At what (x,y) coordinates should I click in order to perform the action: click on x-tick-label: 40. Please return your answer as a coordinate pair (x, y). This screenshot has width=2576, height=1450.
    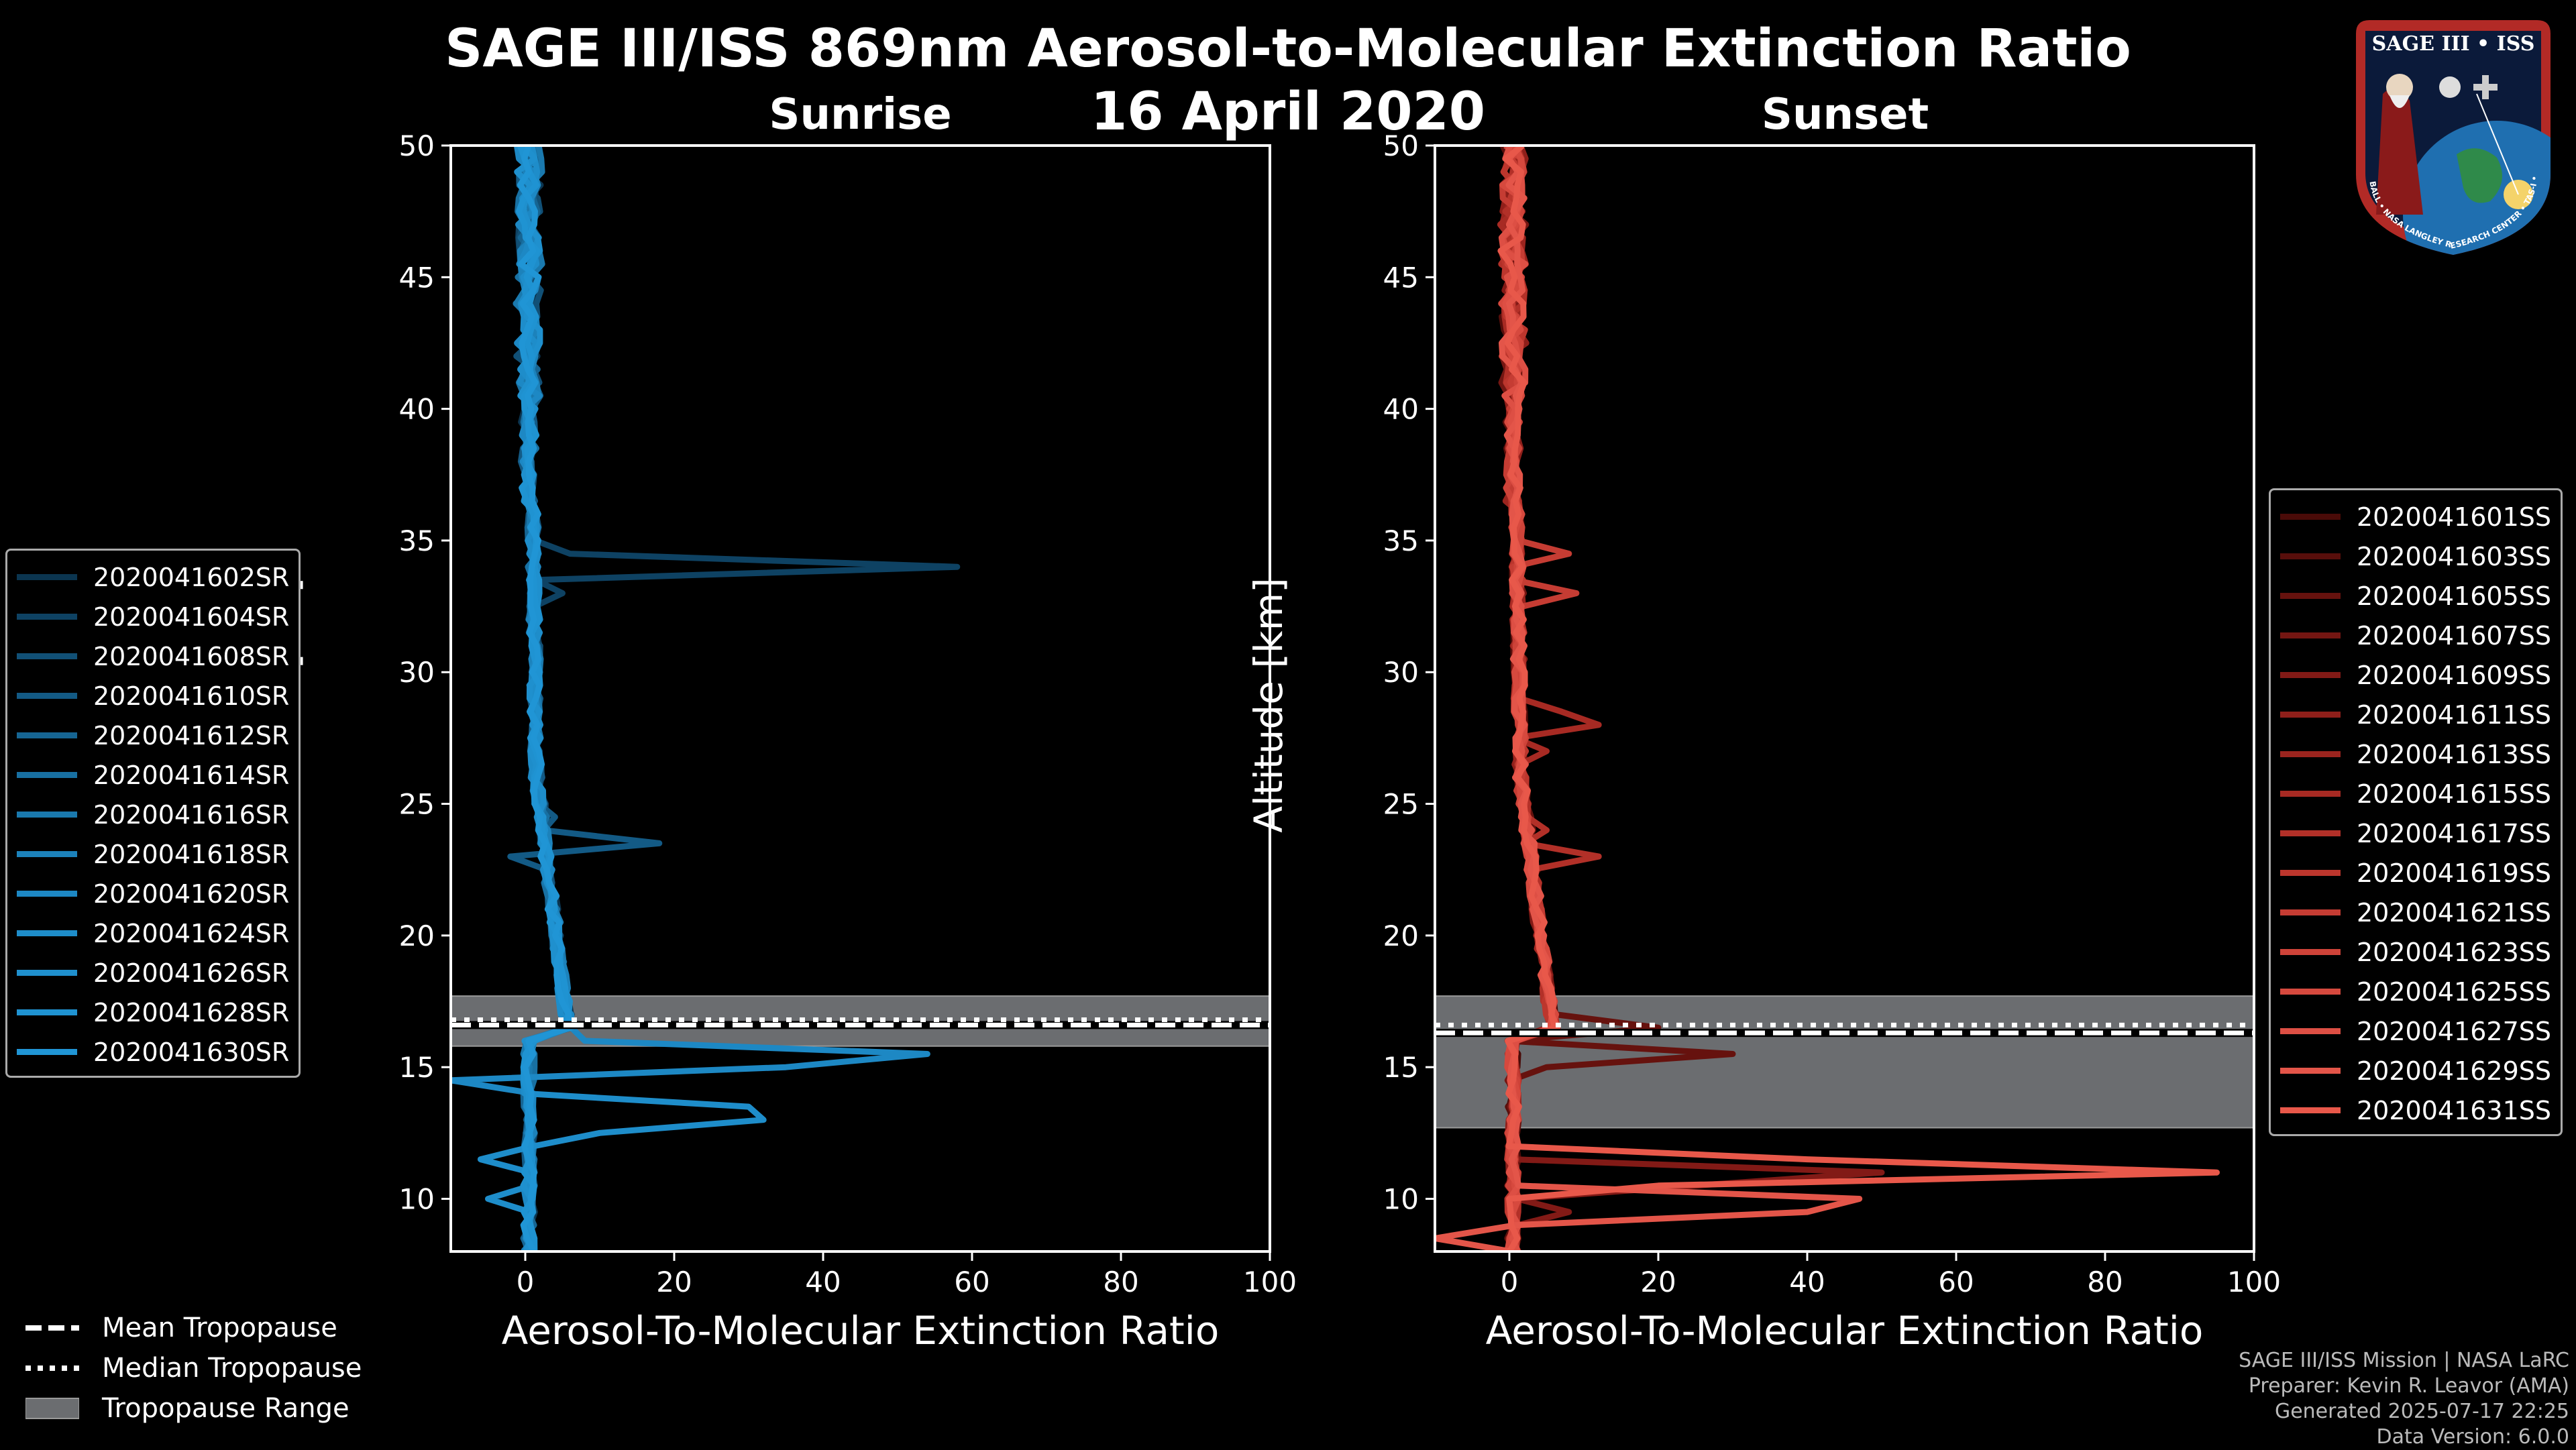
    Looking at the image, I should click on (1807, 1282).